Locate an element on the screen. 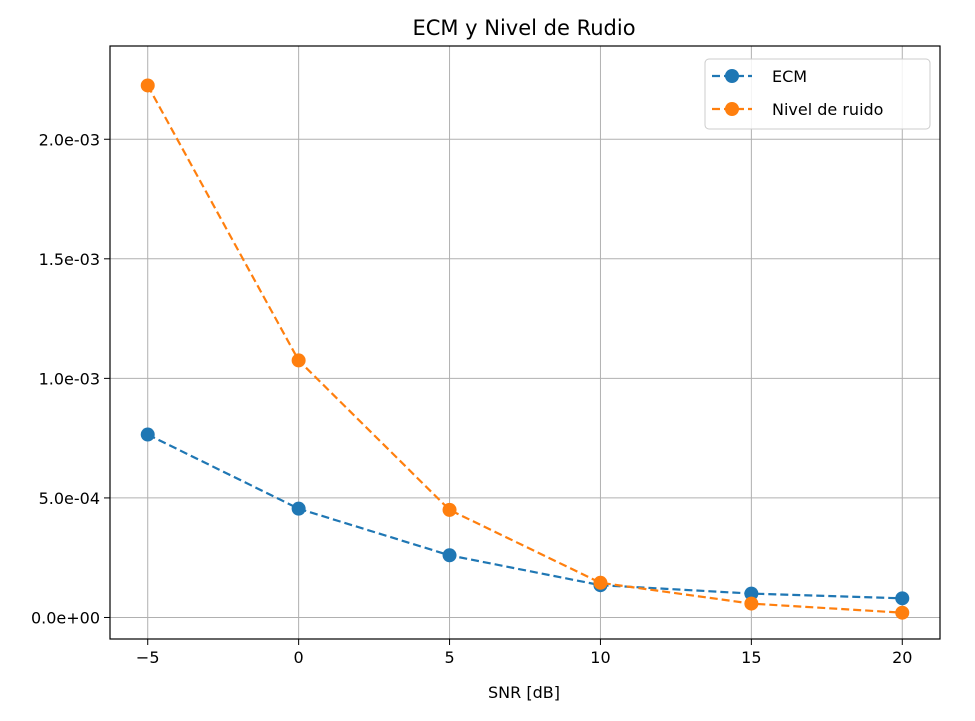  y-tick-label: 5.0e-04 is located at coordinates (69, 498).